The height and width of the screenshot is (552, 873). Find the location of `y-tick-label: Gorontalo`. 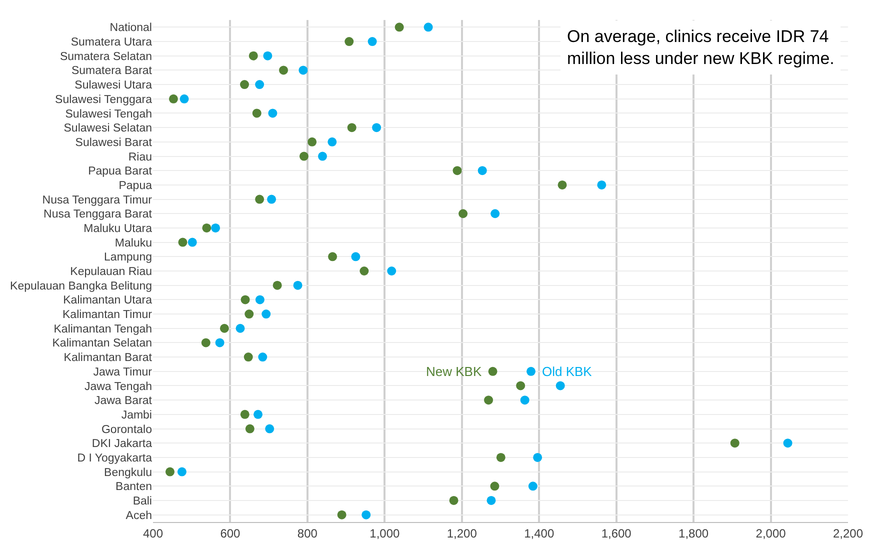

y-tick-label: Gorontalo is located at coordinates (126, 430).